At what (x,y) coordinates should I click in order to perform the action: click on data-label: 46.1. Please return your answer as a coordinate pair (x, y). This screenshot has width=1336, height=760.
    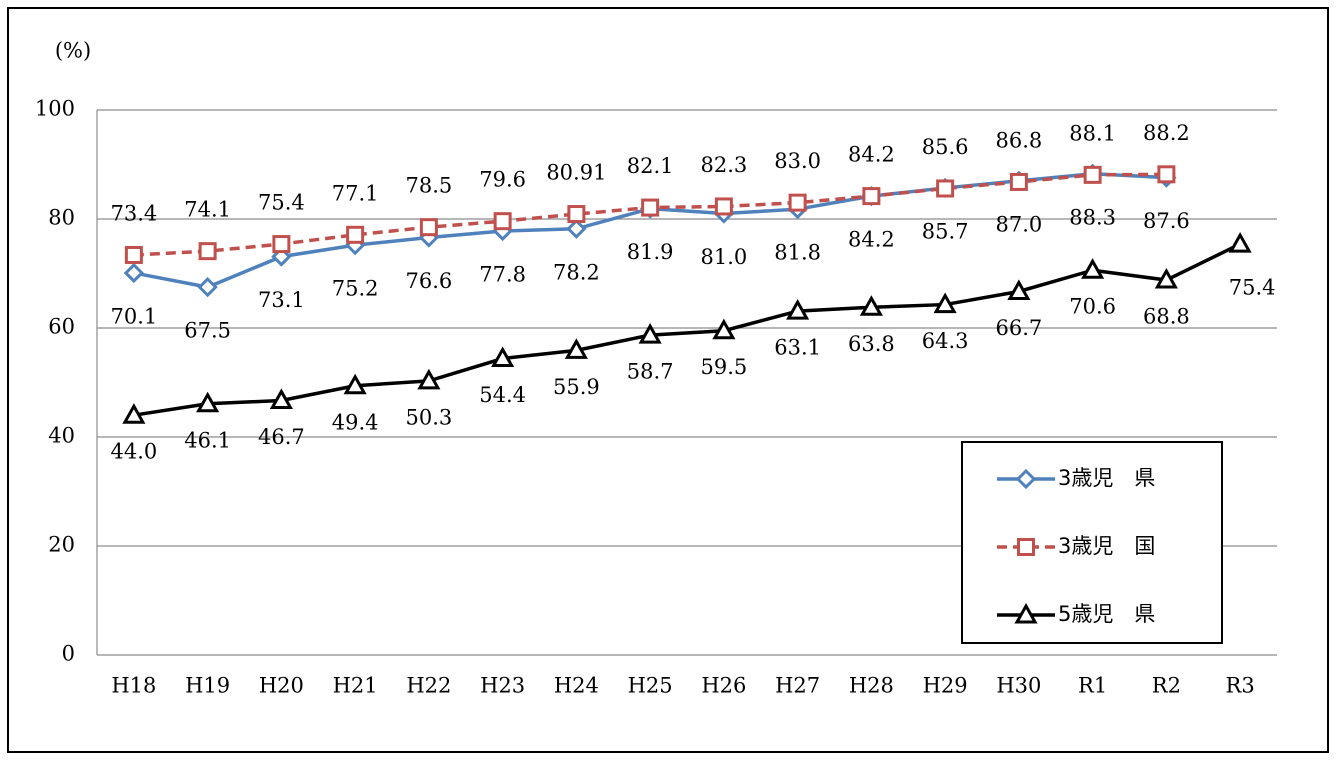
    Looking at the image, I should click on (207, 440).